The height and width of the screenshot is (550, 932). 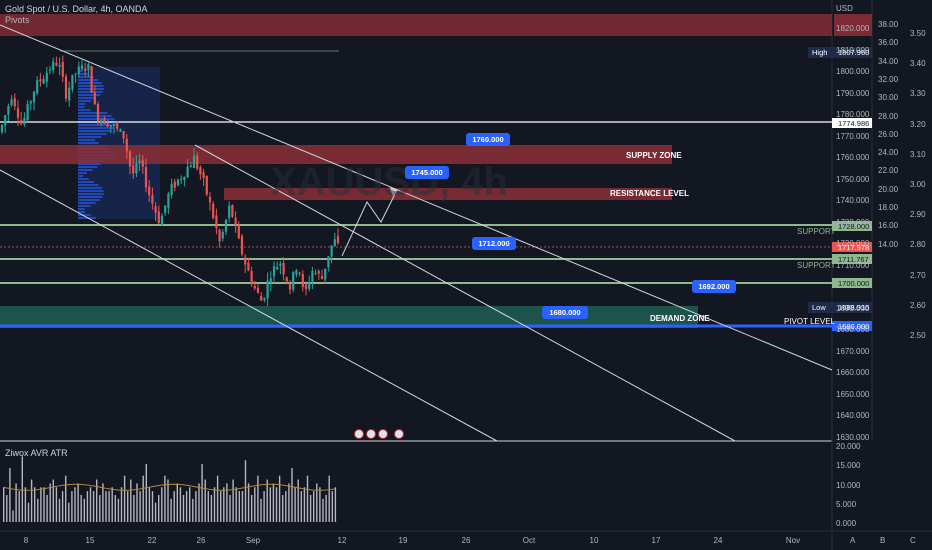 I want to click on resistance-zone, so click(x=448, y=194).